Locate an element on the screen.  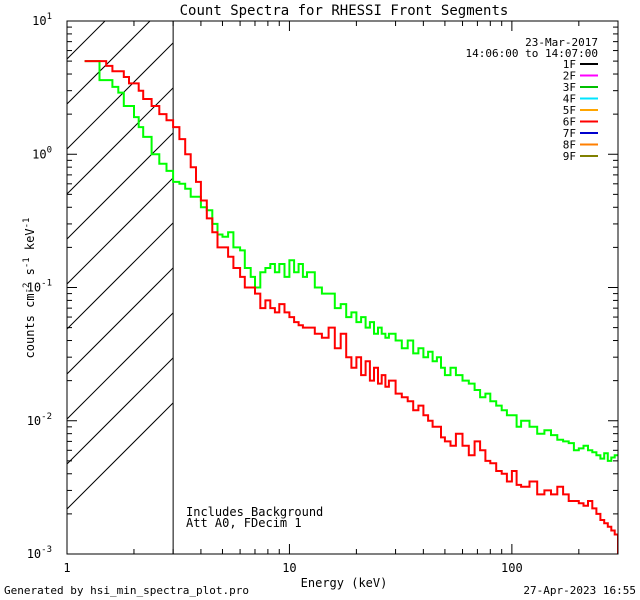
x-tick-label: 10 is located at coordinates (289, 568).